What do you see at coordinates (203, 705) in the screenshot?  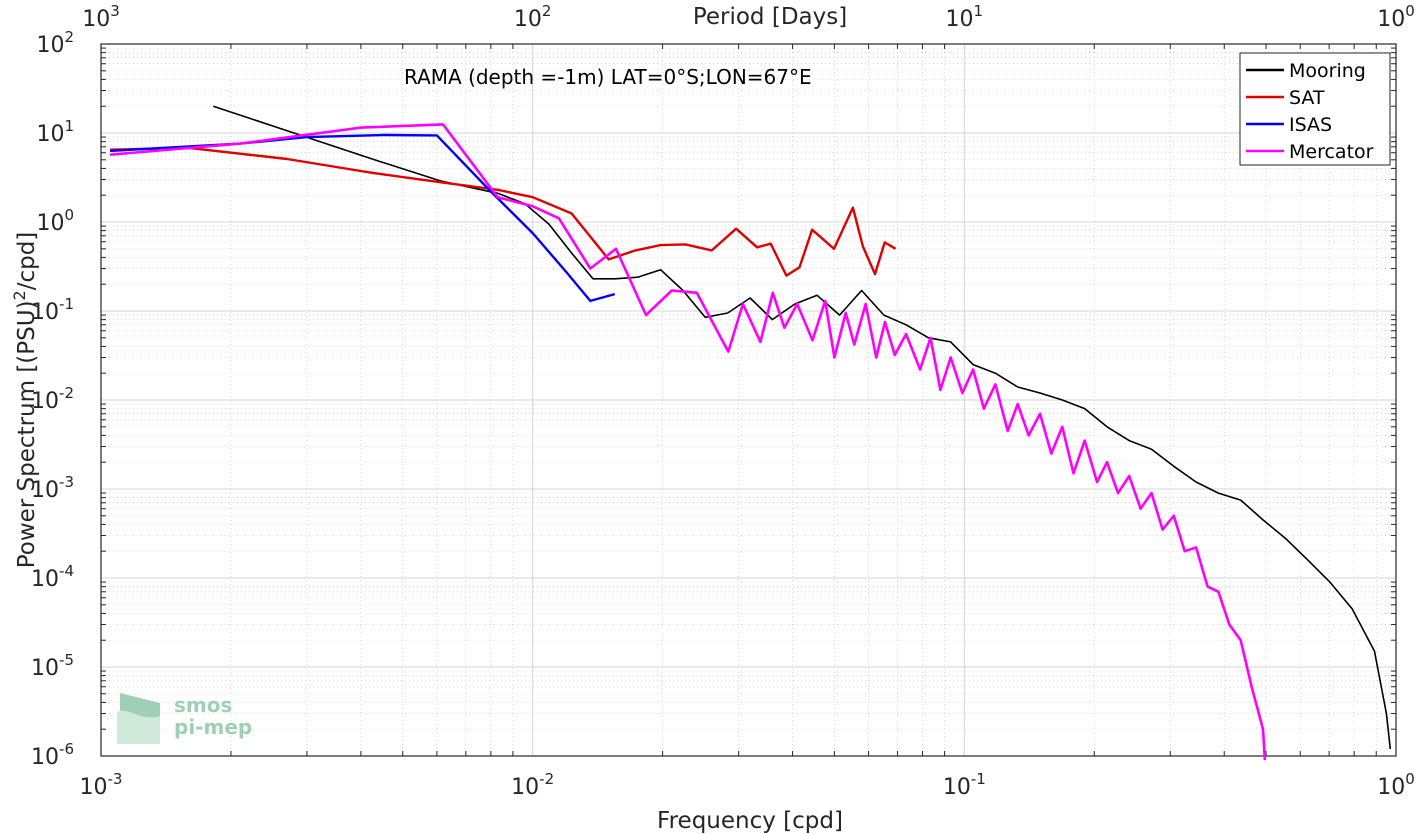 I see `logo-text-smos: smos` at bounding box center [203, 705].